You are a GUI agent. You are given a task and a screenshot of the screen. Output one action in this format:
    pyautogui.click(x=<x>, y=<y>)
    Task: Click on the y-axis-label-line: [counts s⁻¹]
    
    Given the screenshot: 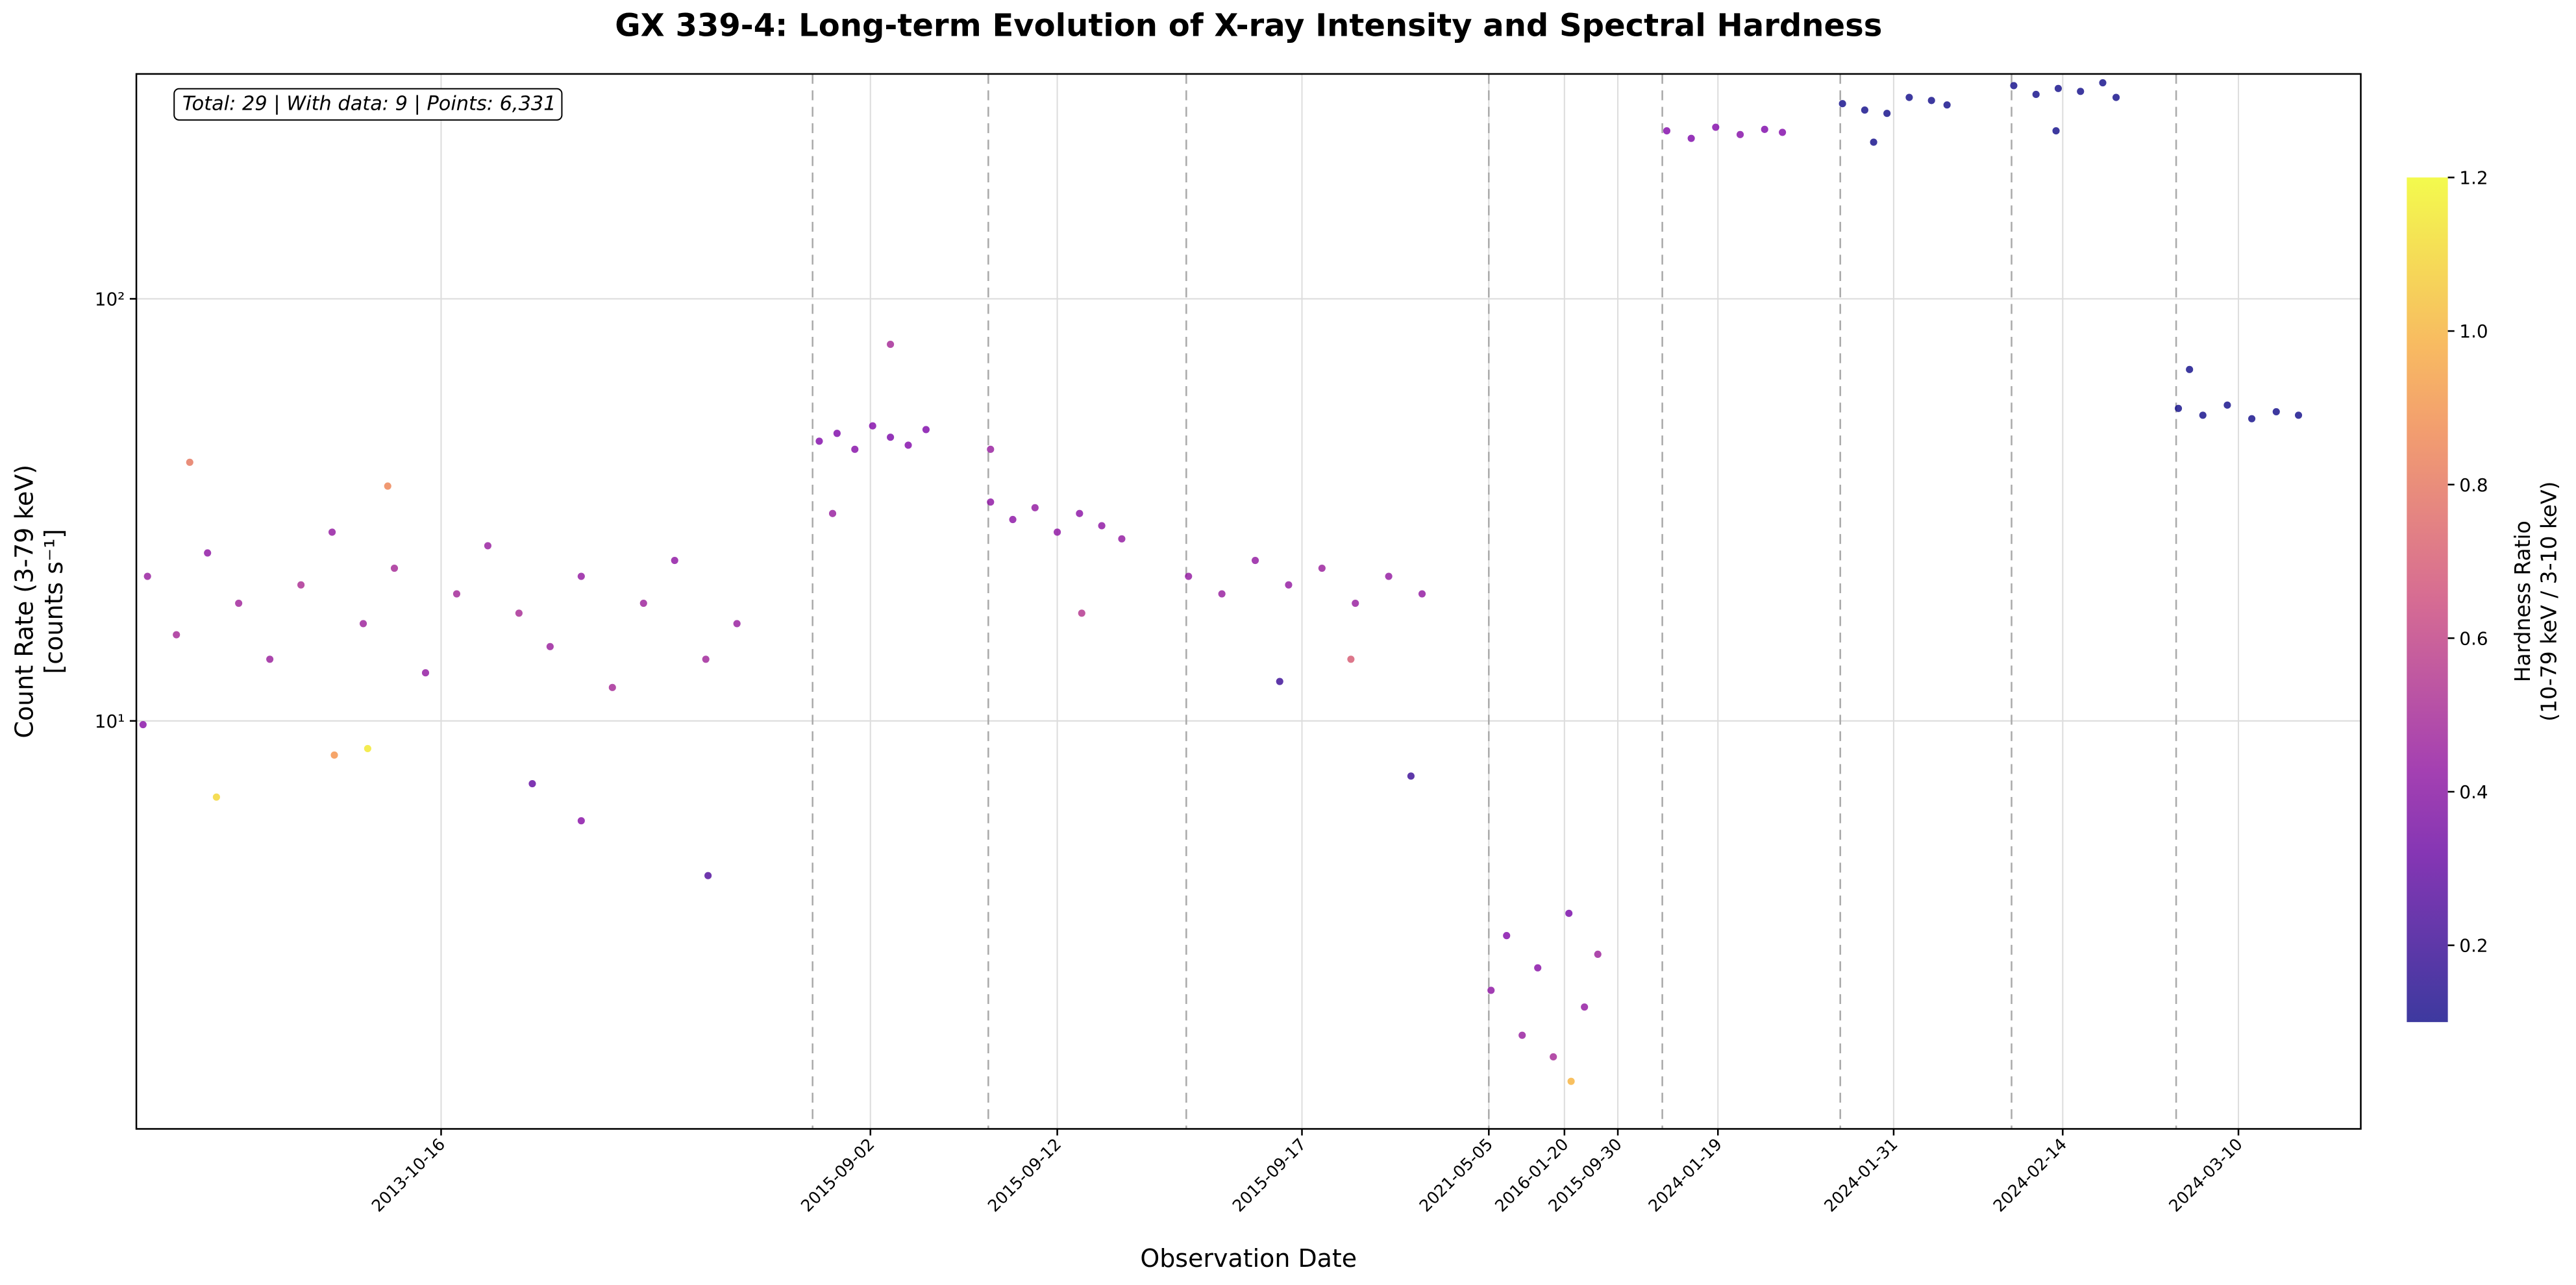 What is the action you would take?
    pyautogui.click(x=54, y=602)
    